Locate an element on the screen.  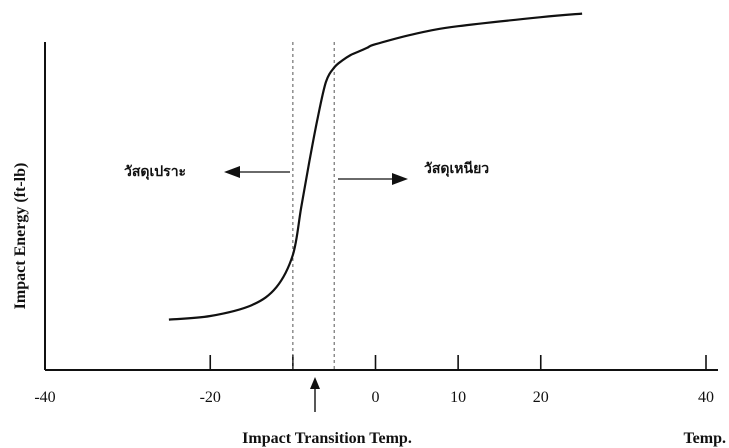
ductile-label: วัสดุเหนียว is located at coordinates (456, 169).